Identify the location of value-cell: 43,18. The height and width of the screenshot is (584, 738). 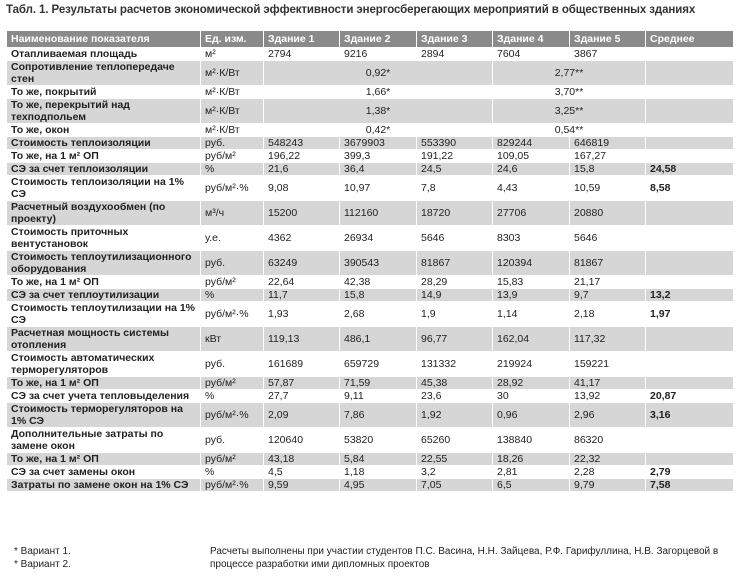
(301, 459).